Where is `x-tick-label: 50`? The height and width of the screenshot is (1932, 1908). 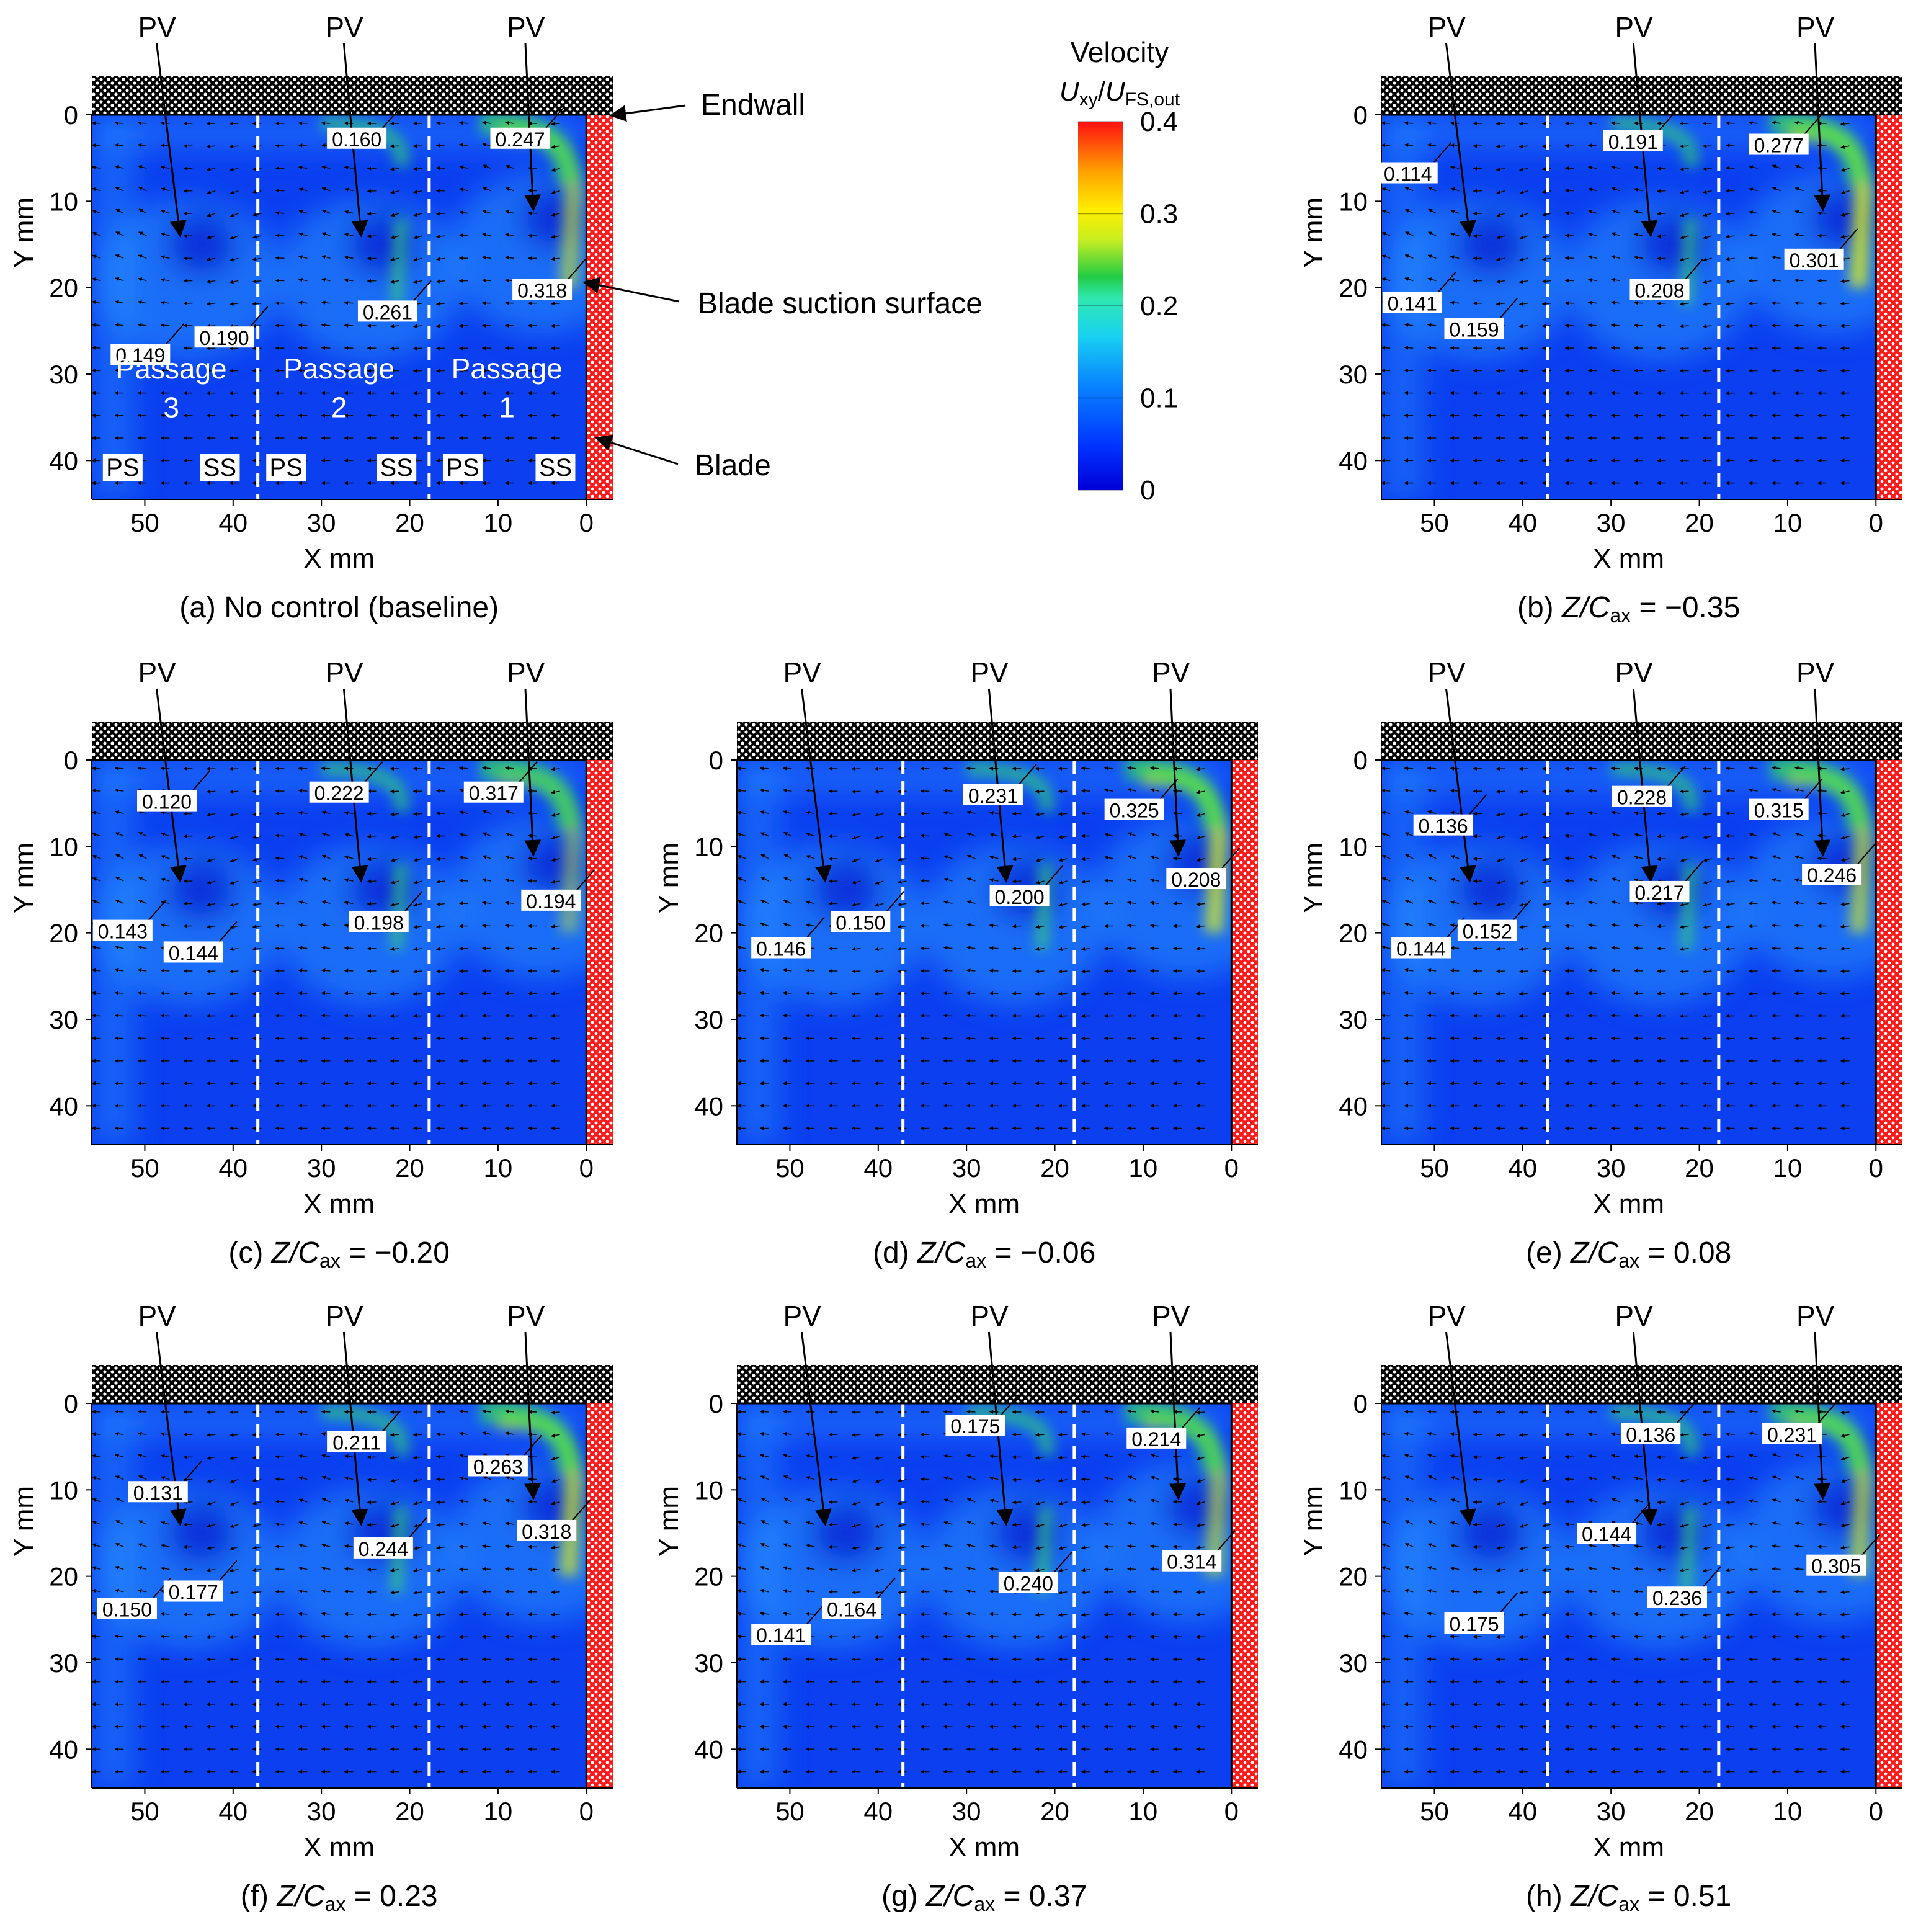 x-tick-label: 50 is located at coordinates (1434, 1168).